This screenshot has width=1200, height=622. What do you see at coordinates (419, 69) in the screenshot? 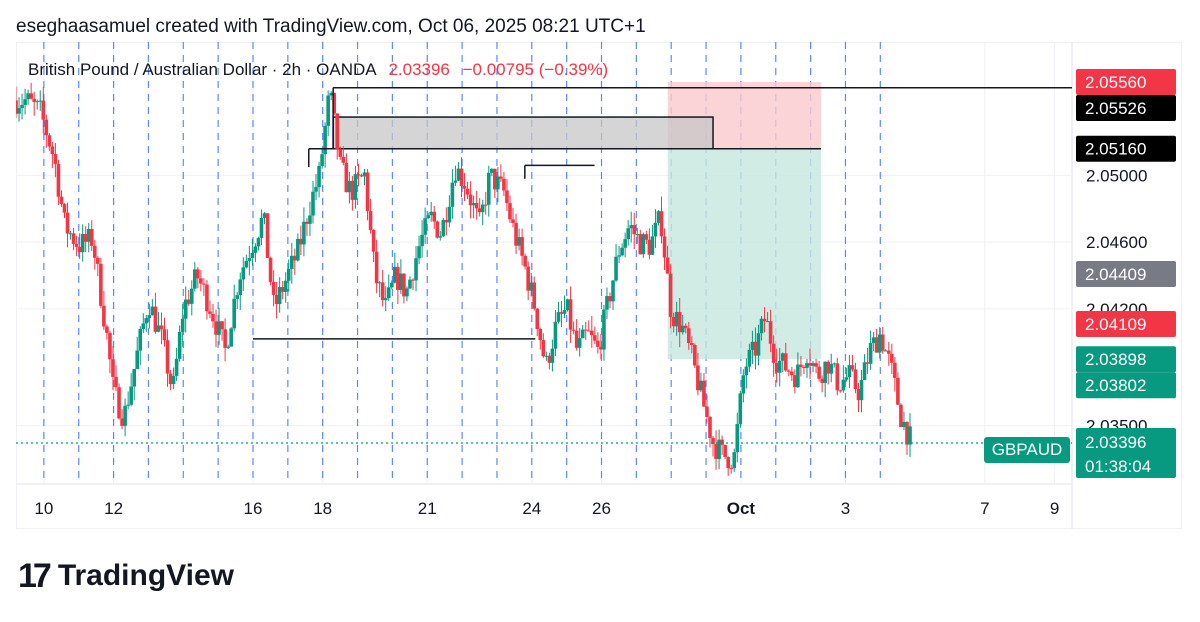
I see `last-price: 2.03396` at bounding box center [419, 69].